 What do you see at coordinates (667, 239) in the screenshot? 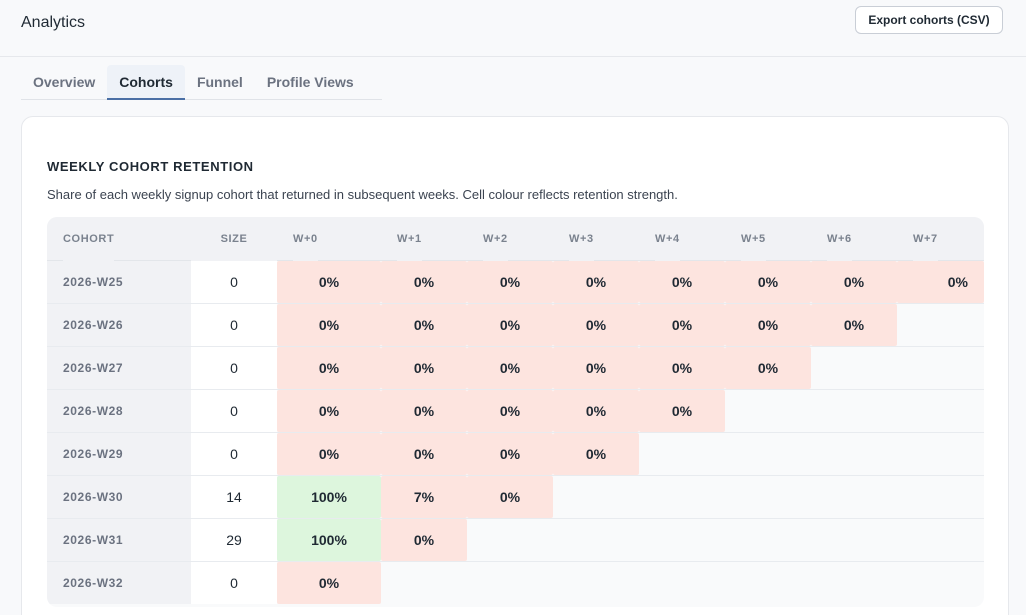
I see `column-header-wplus4: W+4` at bounding box center [667, 239].